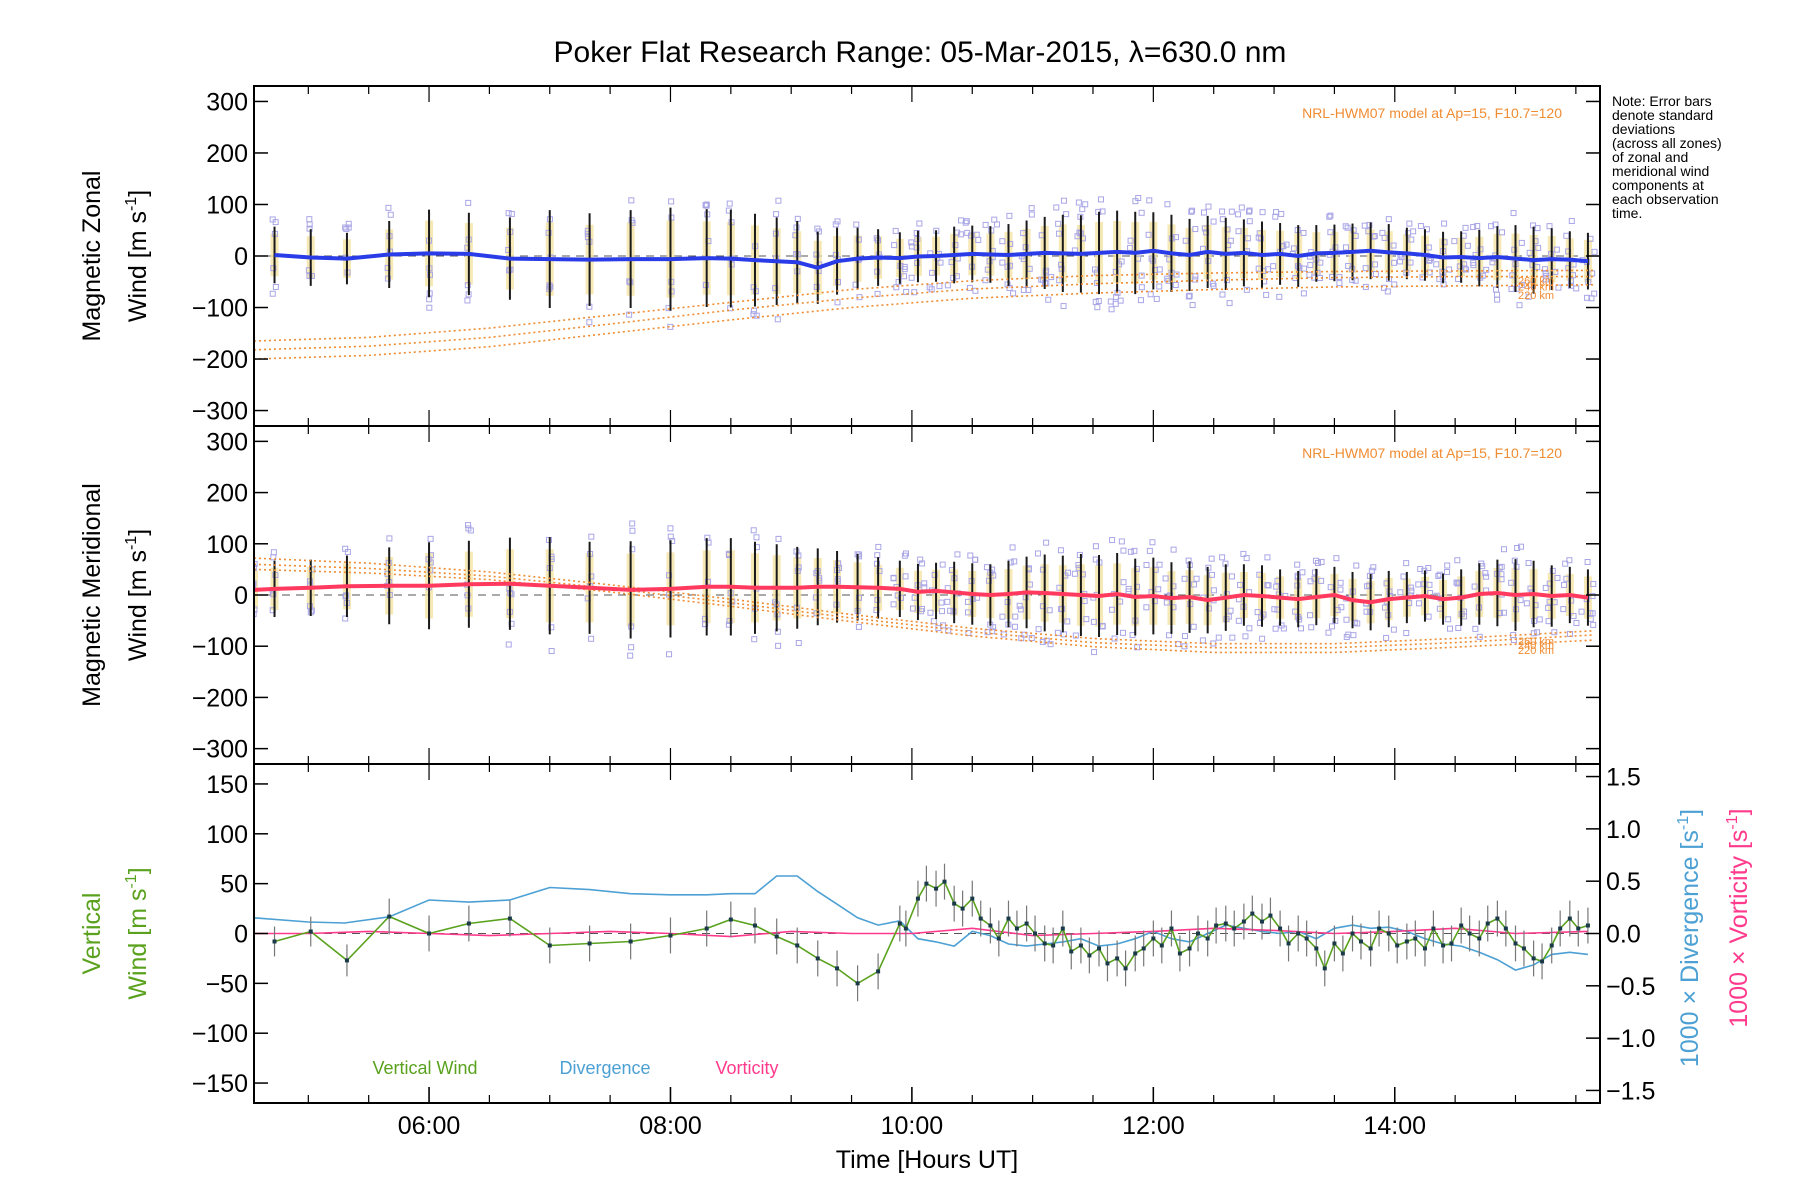  What do you see at coordinates (921, 593) in the screenshot?
I see `meridional-wind-line` at bounding box center [921, 593].